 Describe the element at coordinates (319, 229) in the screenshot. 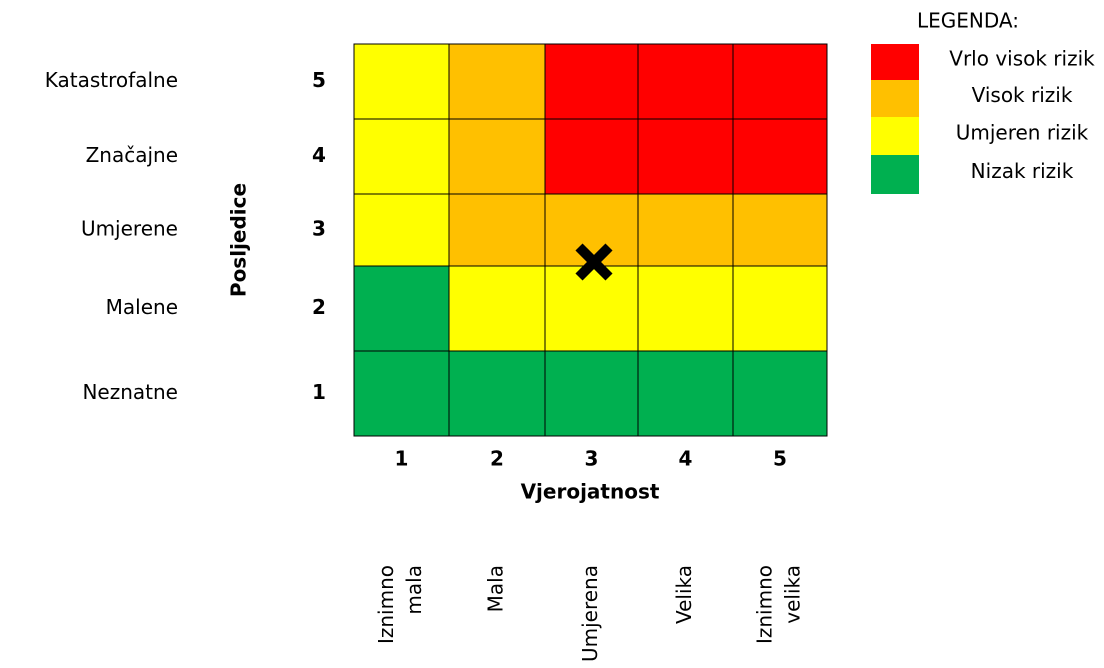

I see `row-number: 3` at that location.